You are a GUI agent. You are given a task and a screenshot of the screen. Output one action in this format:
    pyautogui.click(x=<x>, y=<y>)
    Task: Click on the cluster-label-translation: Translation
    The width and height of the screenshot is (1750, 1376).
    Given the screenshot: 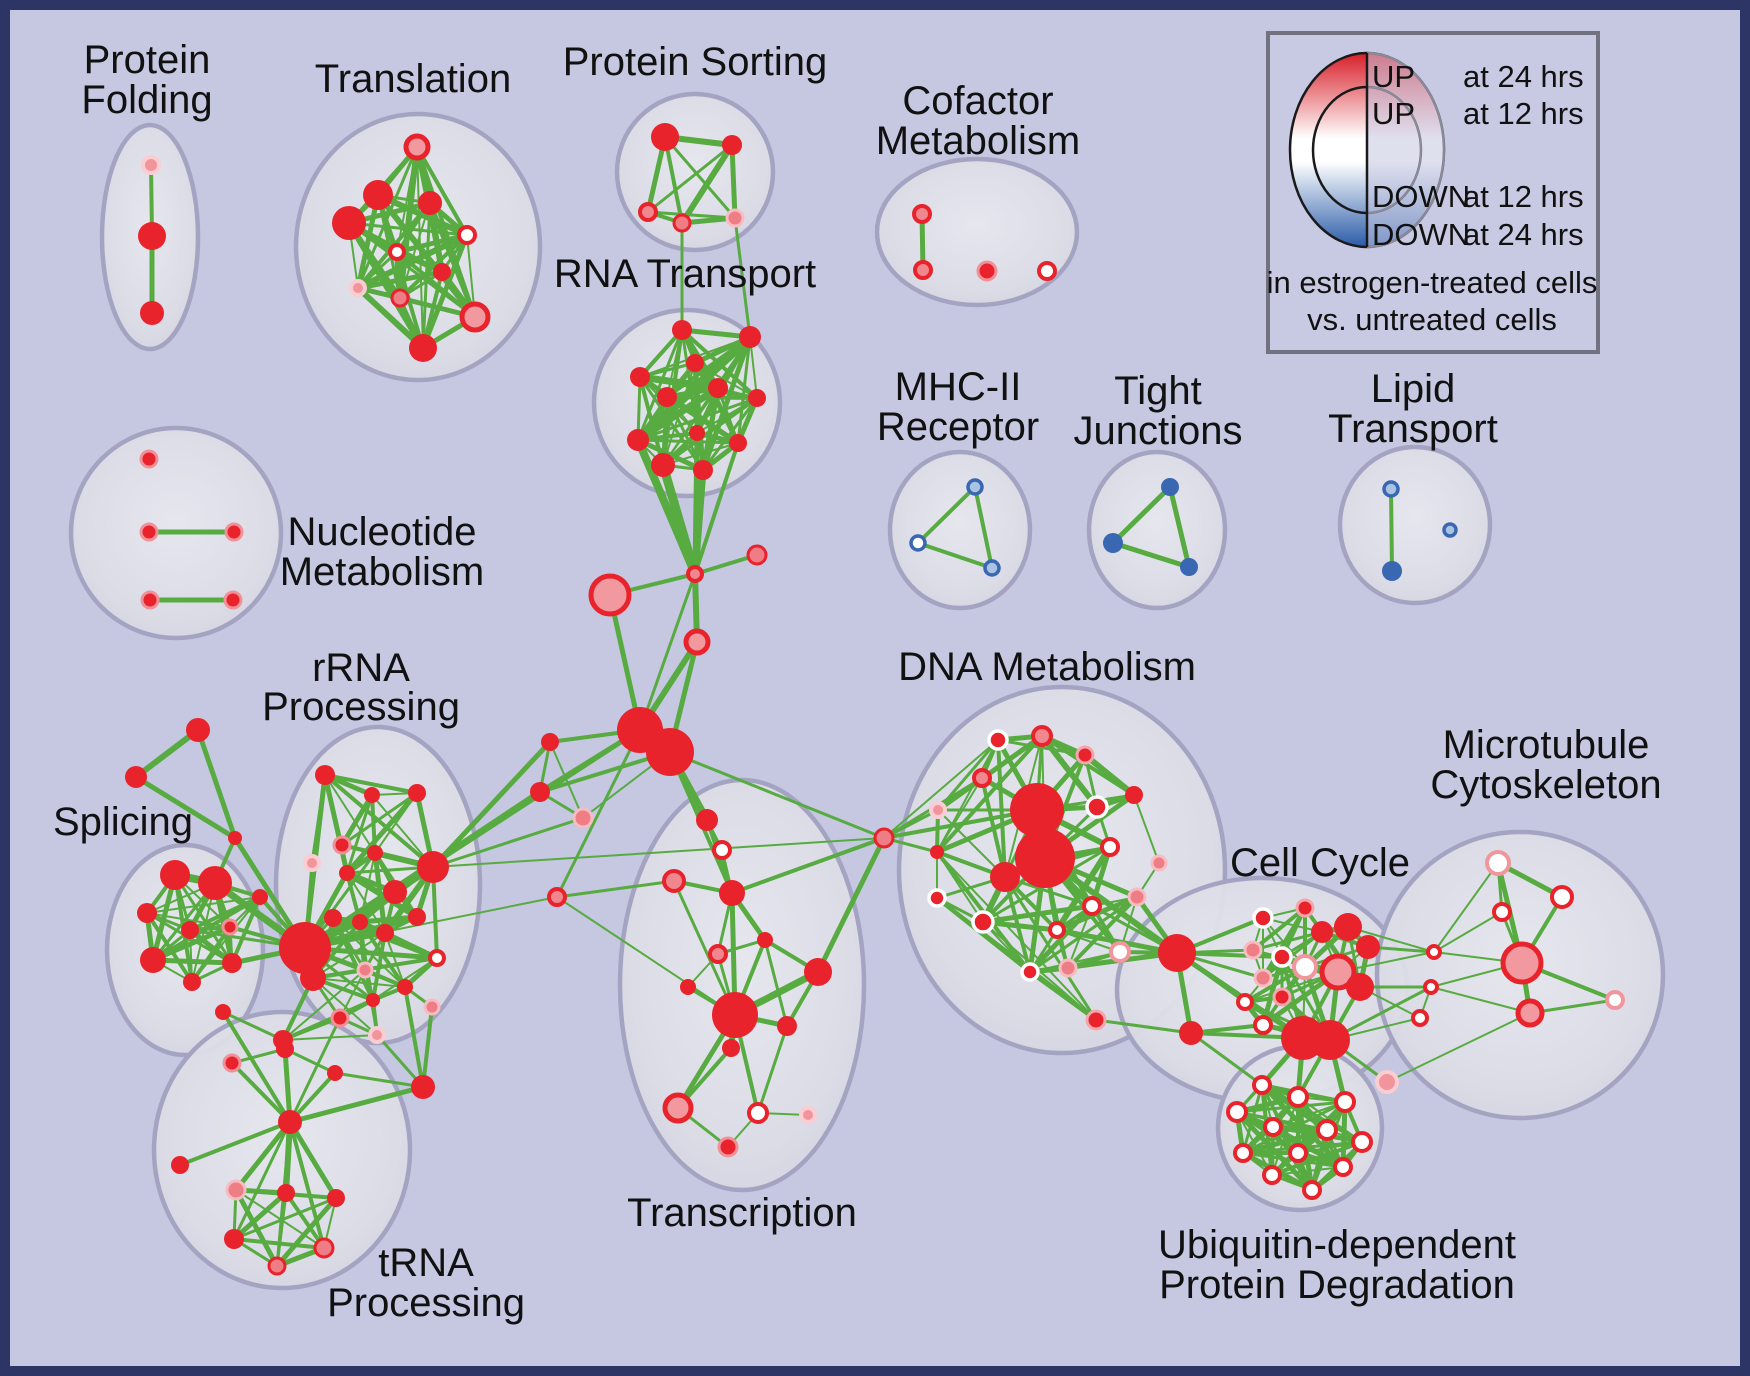 What is the action you would take?
    pyautogui.click(x=413, y=79)
    